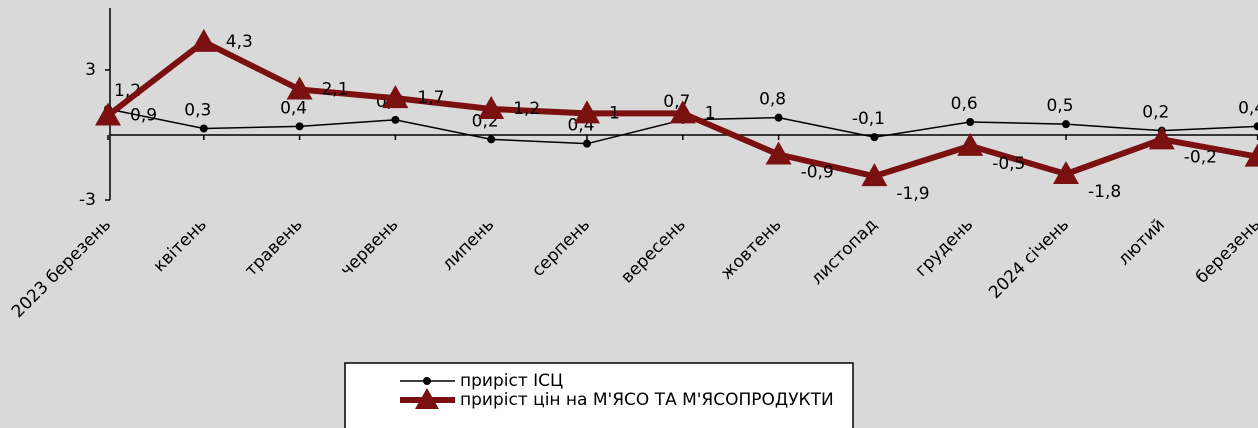 The height and width of the screenshot is (428, 1258). Describe the element at coordinates (751, 249) in the screenshot. I see `x-tick-label: жовтень` at that location.